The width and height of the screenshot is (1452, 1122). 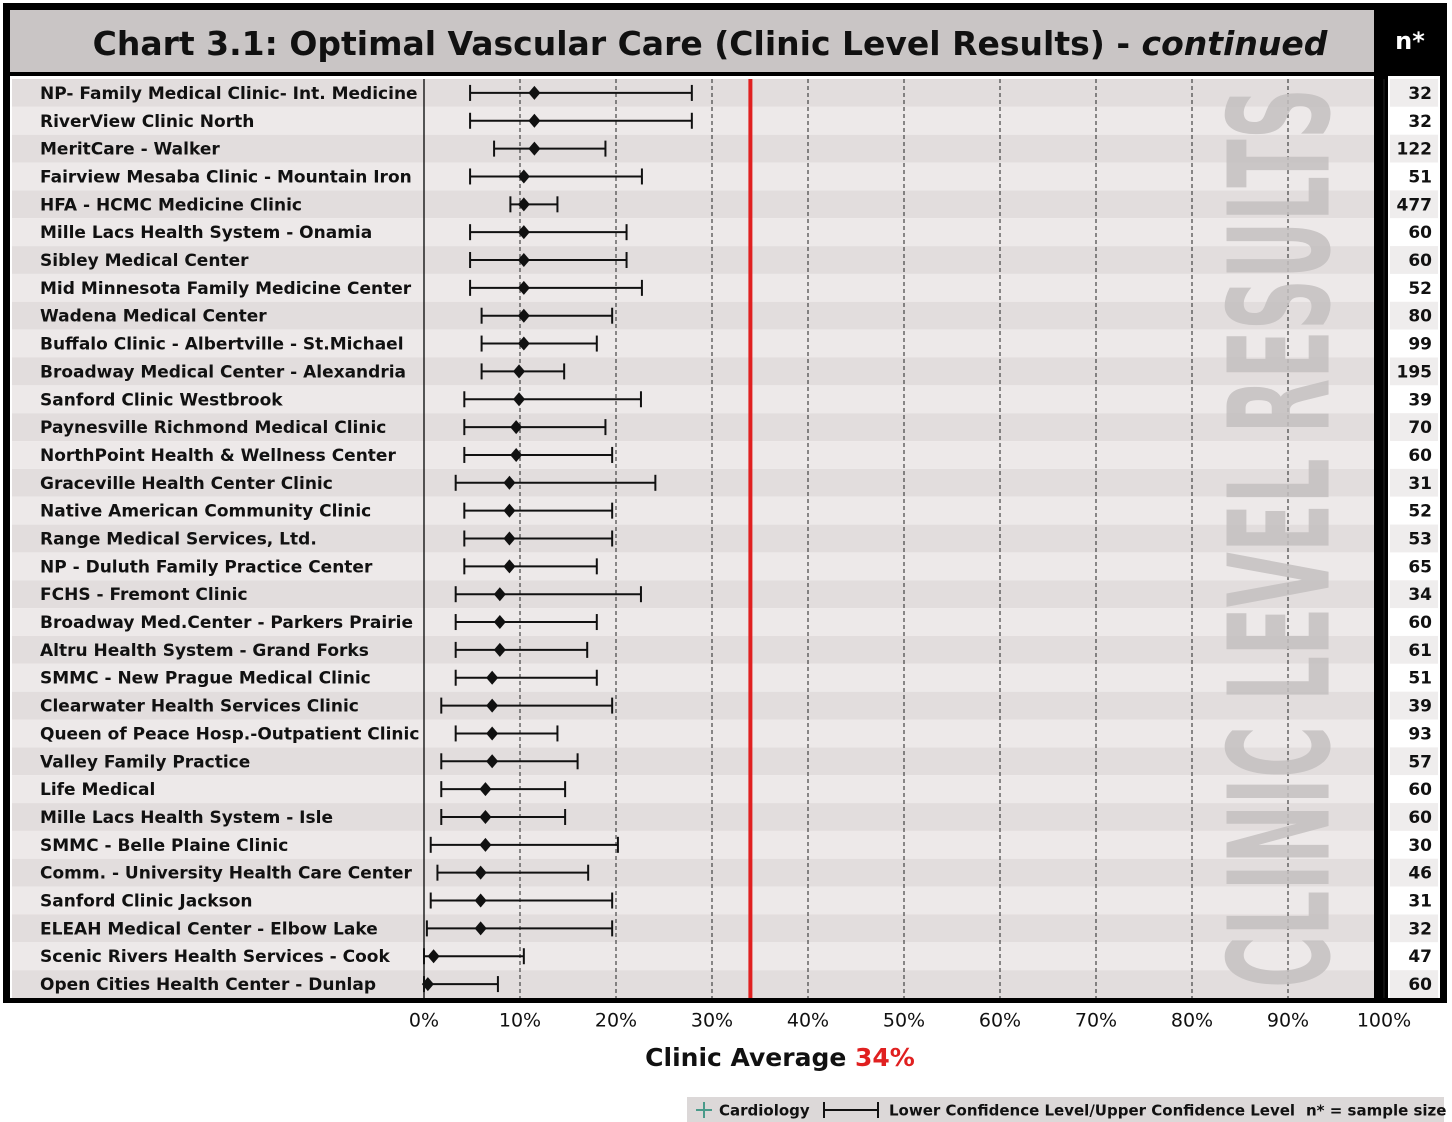 What do you see at coordinates (97, 790) in the screenshot?
I see `row-label: Life Medical` at bounding box center [97, 790].